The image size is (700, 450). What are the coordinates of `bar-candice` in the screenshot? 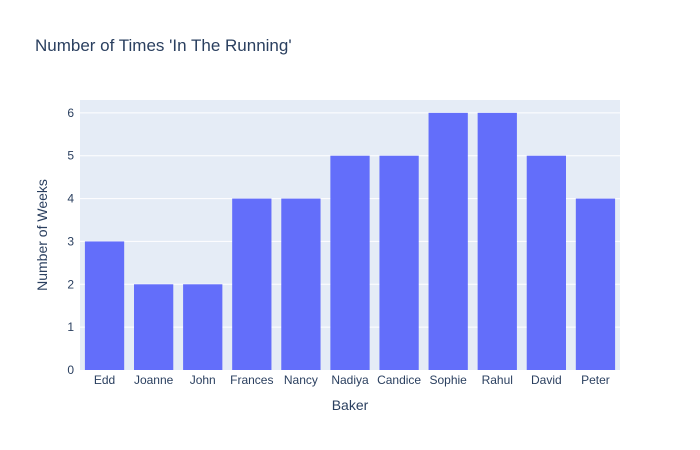 It's located at (399, 262).